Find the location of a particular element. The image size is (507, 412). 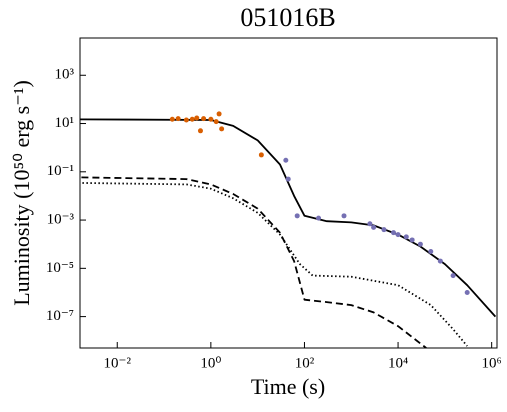

y-axis-label: Luminosity (10⁵⁰ erg s⁻¹) is located at coordinates (21, 193).